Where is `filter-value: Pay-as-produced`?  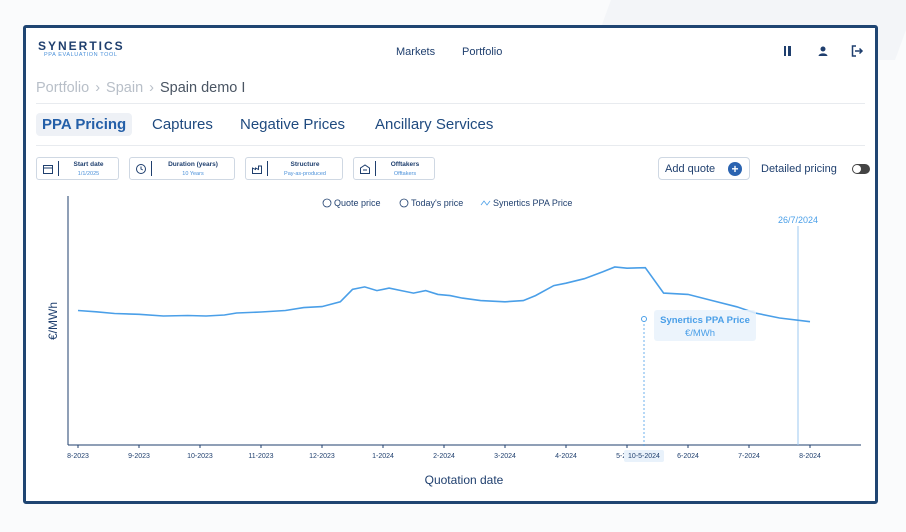
filter-value: Pay-as-produced is located at coordinates (305, 174).